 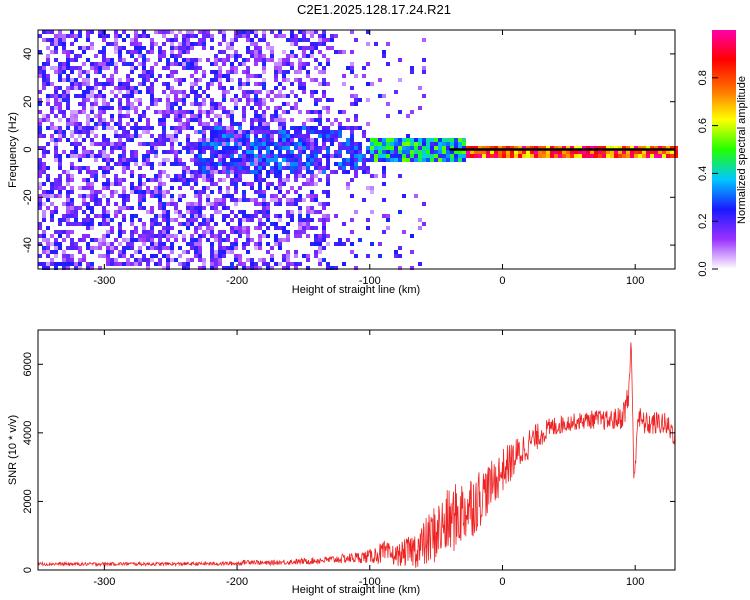 I want to click on spectrogram-x-axis-label: Height of straight line (km), so click(x=356, y=290).